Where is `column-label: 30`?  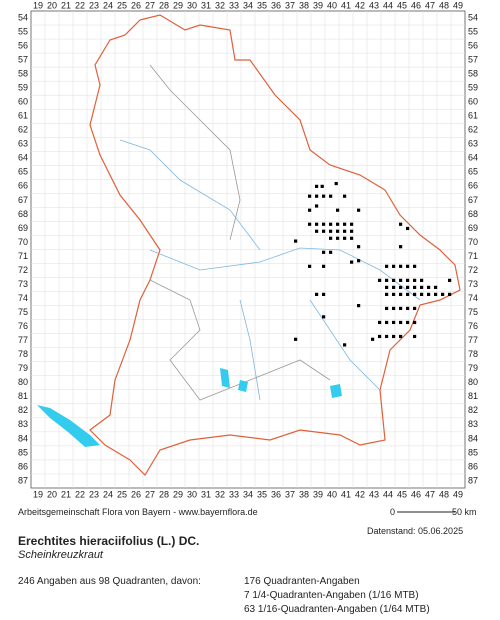
column-label: 30 is located at coordinates (192, 494).